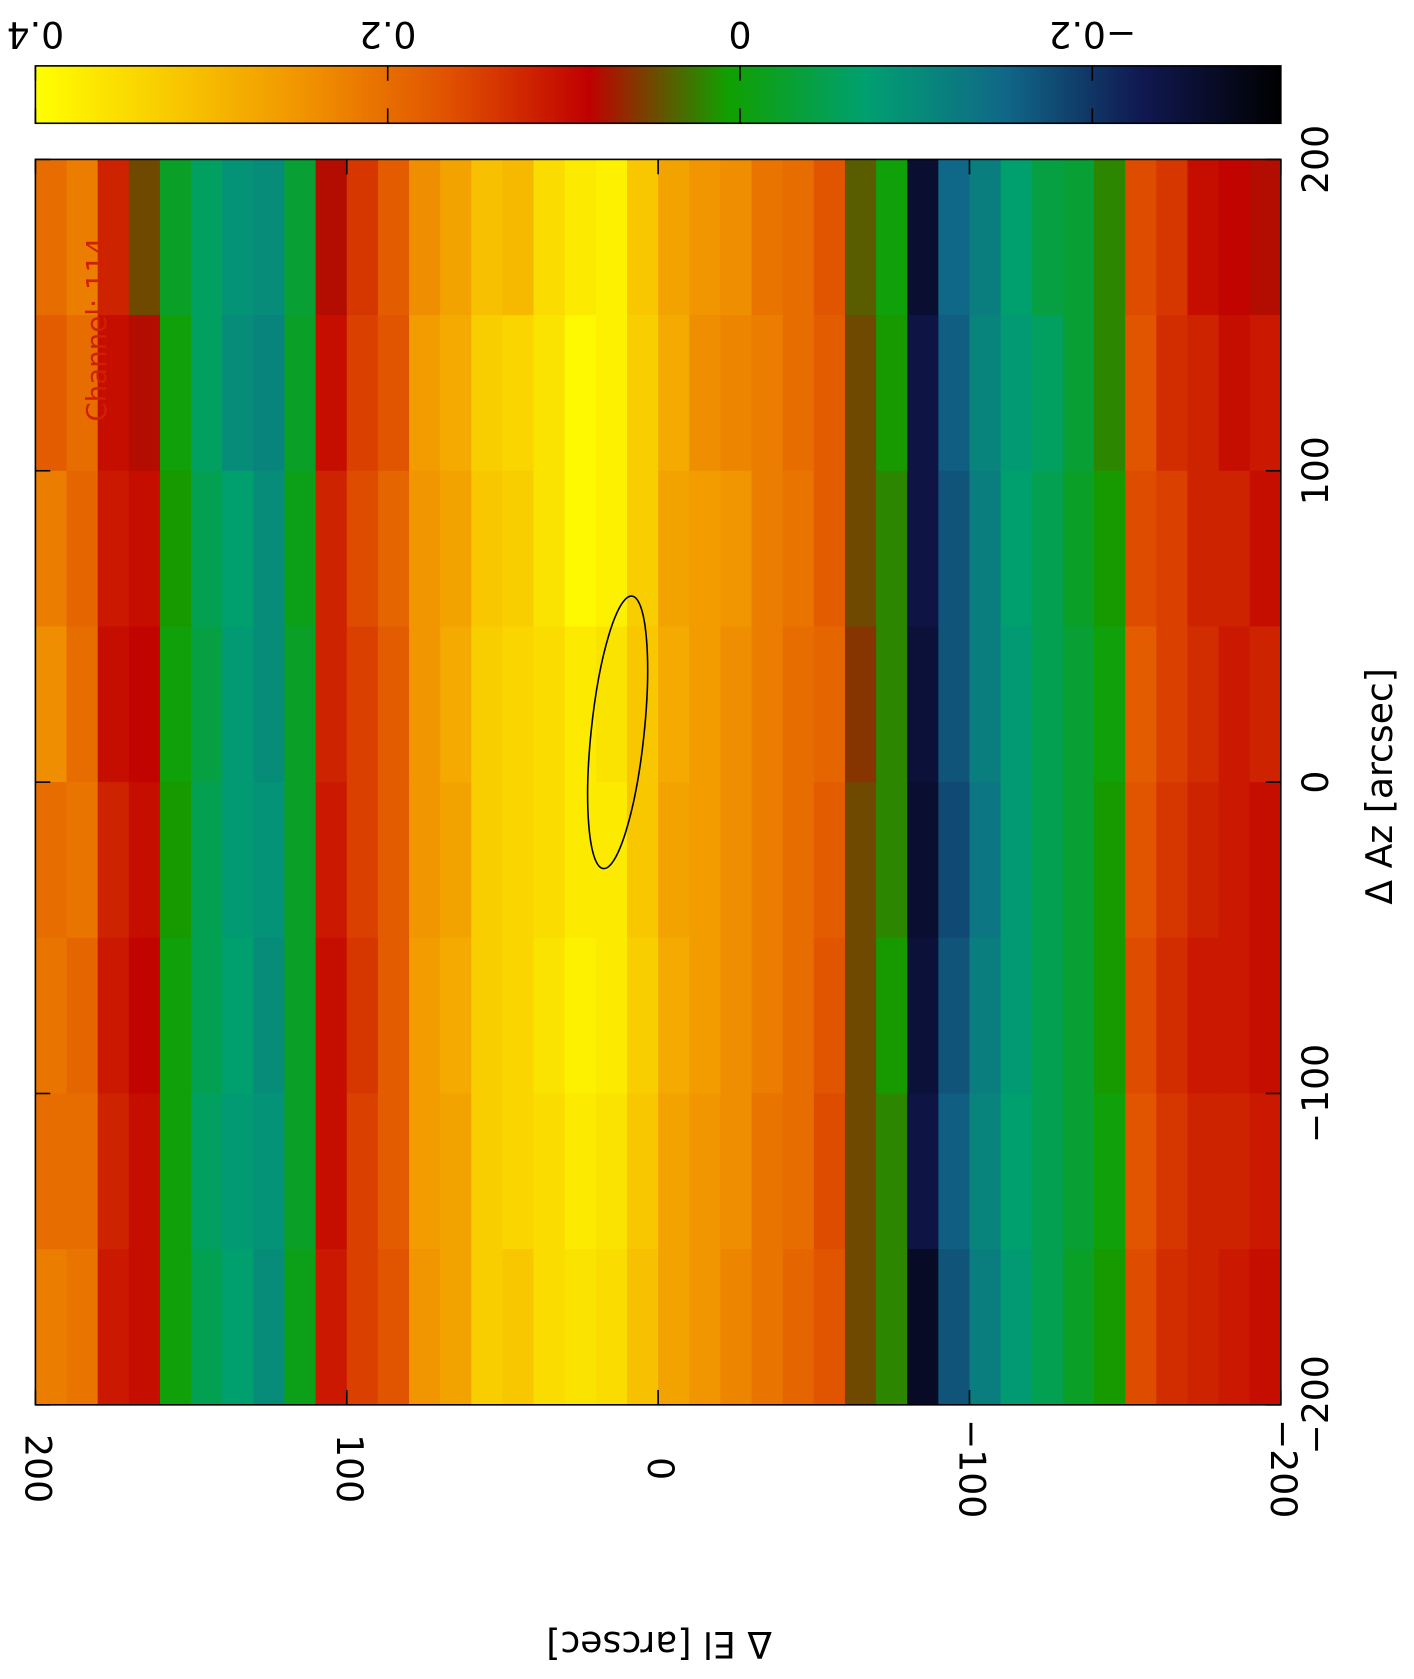 The image size is (1414, 1679). I want to click on annotation: Channel: 114, so click(96, 329).